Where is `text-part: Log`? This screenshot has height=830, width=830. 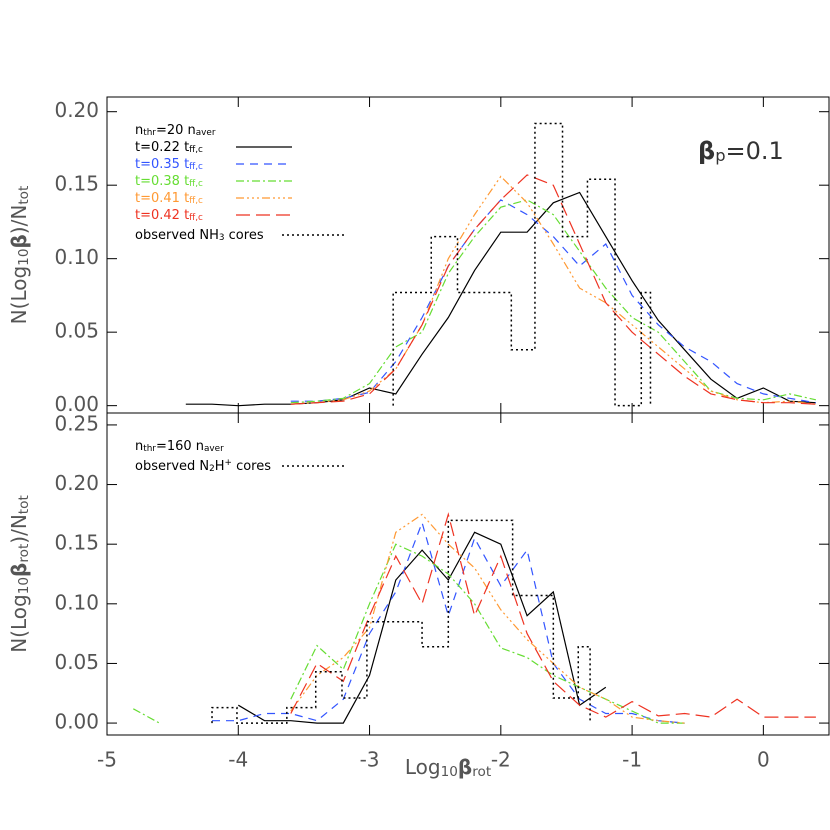 text-part: Log is located at coordinates (423, 767).